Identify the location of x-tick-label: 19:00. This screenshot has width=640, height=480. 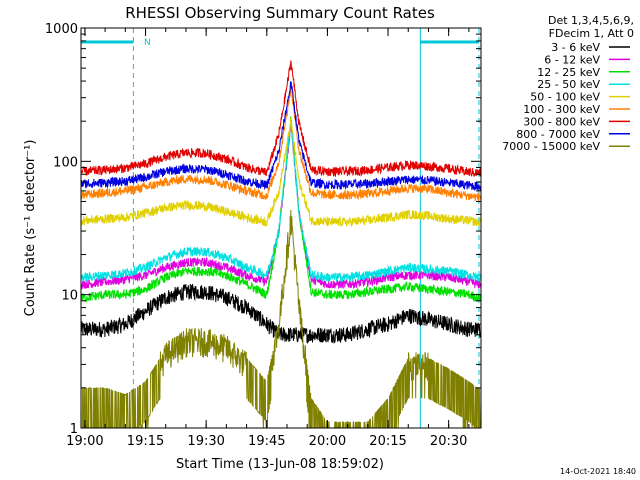
(84, 441).